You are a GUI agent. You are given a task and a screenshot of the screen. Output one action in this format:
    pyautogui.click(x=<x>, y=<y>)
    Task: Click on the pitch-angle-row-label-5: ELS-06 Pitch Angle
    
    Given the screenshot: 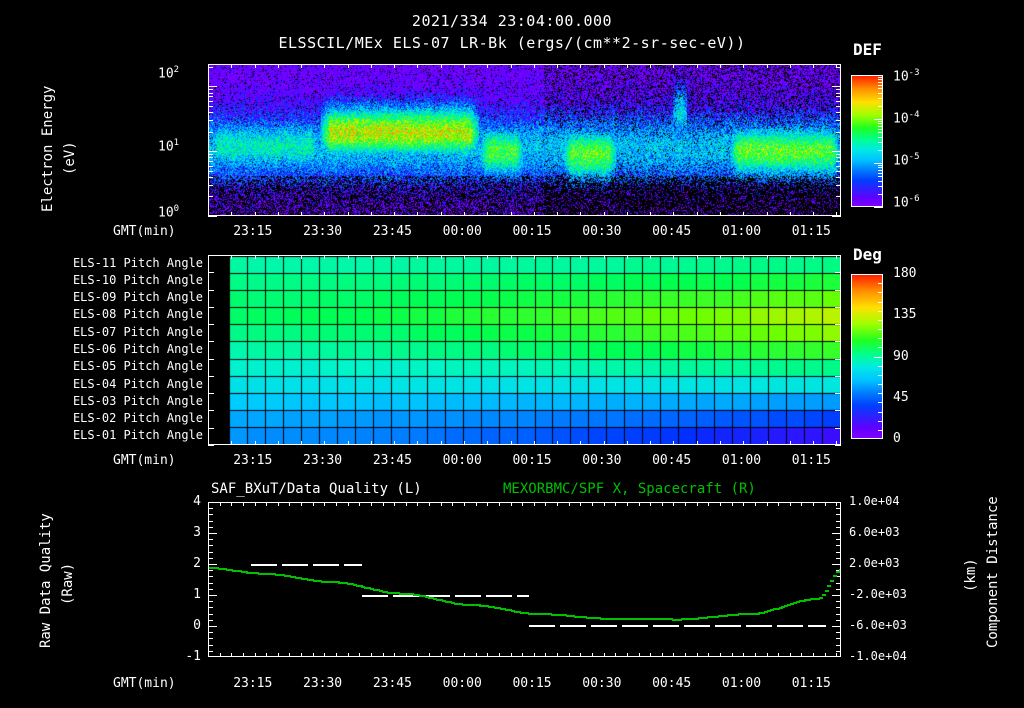 What is the action you would take?
    pyautogui.click(x=137, y=349)
    